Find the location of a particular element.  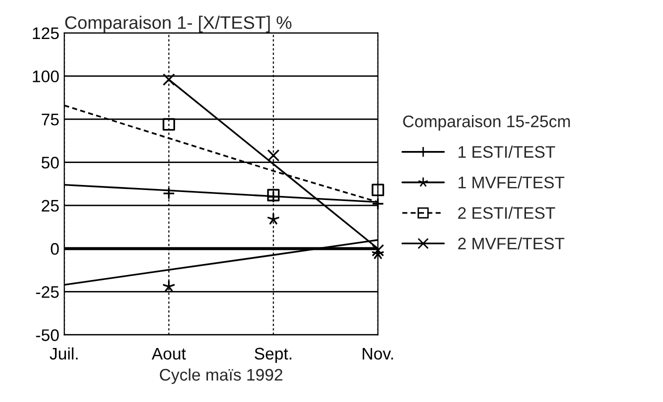

y-tick-label: -25 is located at coordinates (47, 292).